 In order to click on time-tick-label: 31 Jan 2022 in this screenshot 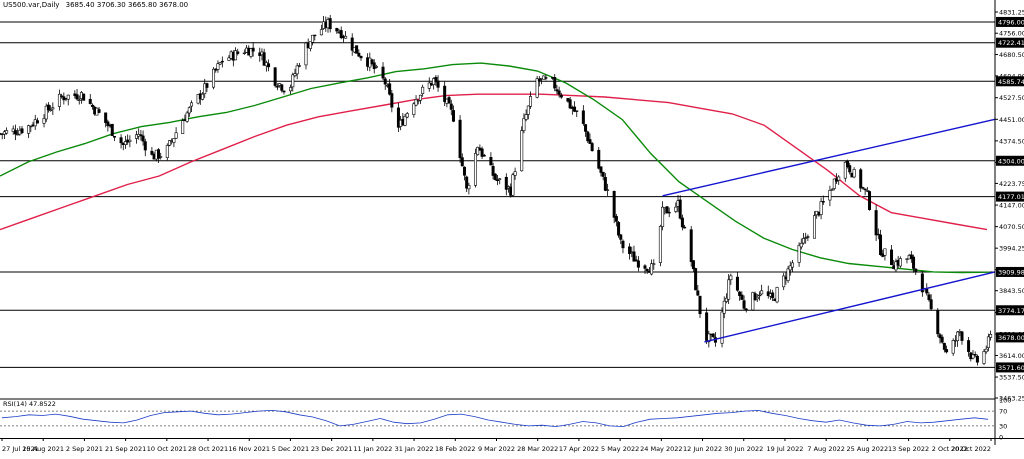, I will do `click(414, 449)`.